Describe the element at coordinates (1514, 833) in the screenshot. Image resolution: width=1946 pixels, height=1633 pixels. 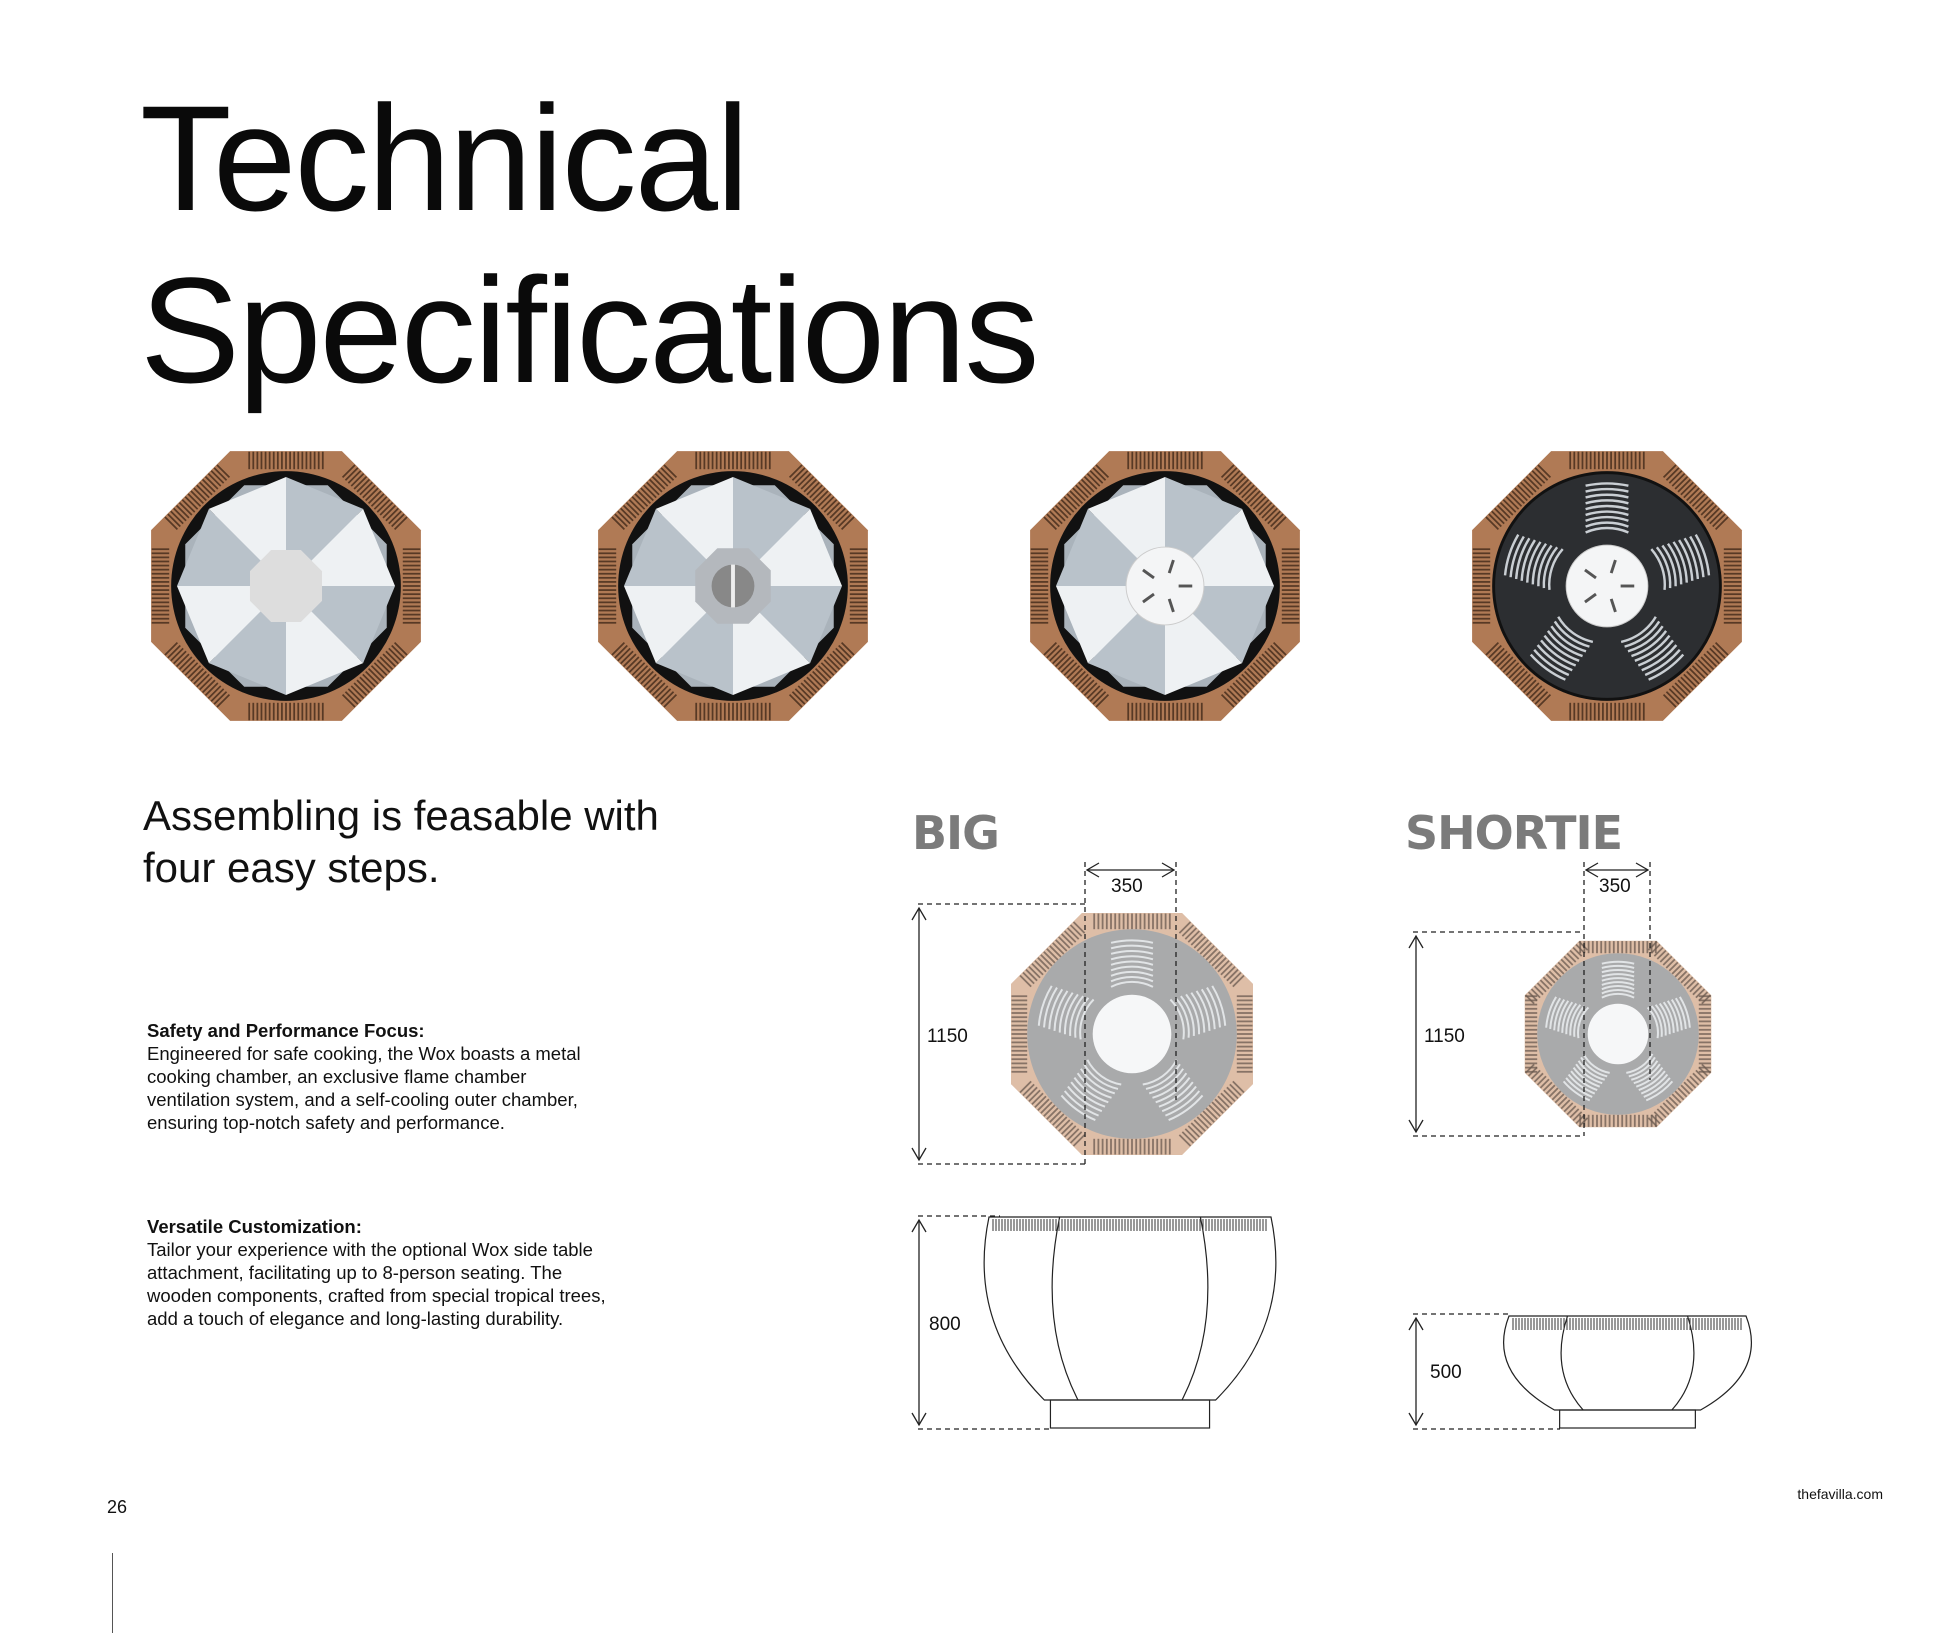
I see `model-label-shortie: SHORTIE` at that location.